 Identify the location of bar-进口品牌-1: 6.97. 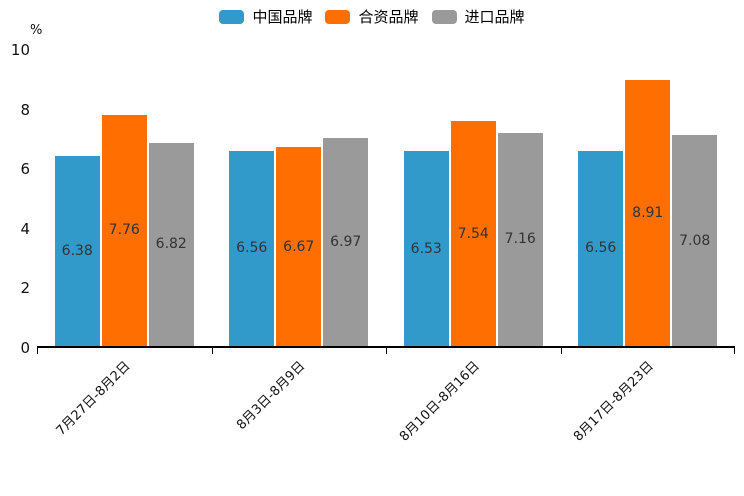
(346, 242).